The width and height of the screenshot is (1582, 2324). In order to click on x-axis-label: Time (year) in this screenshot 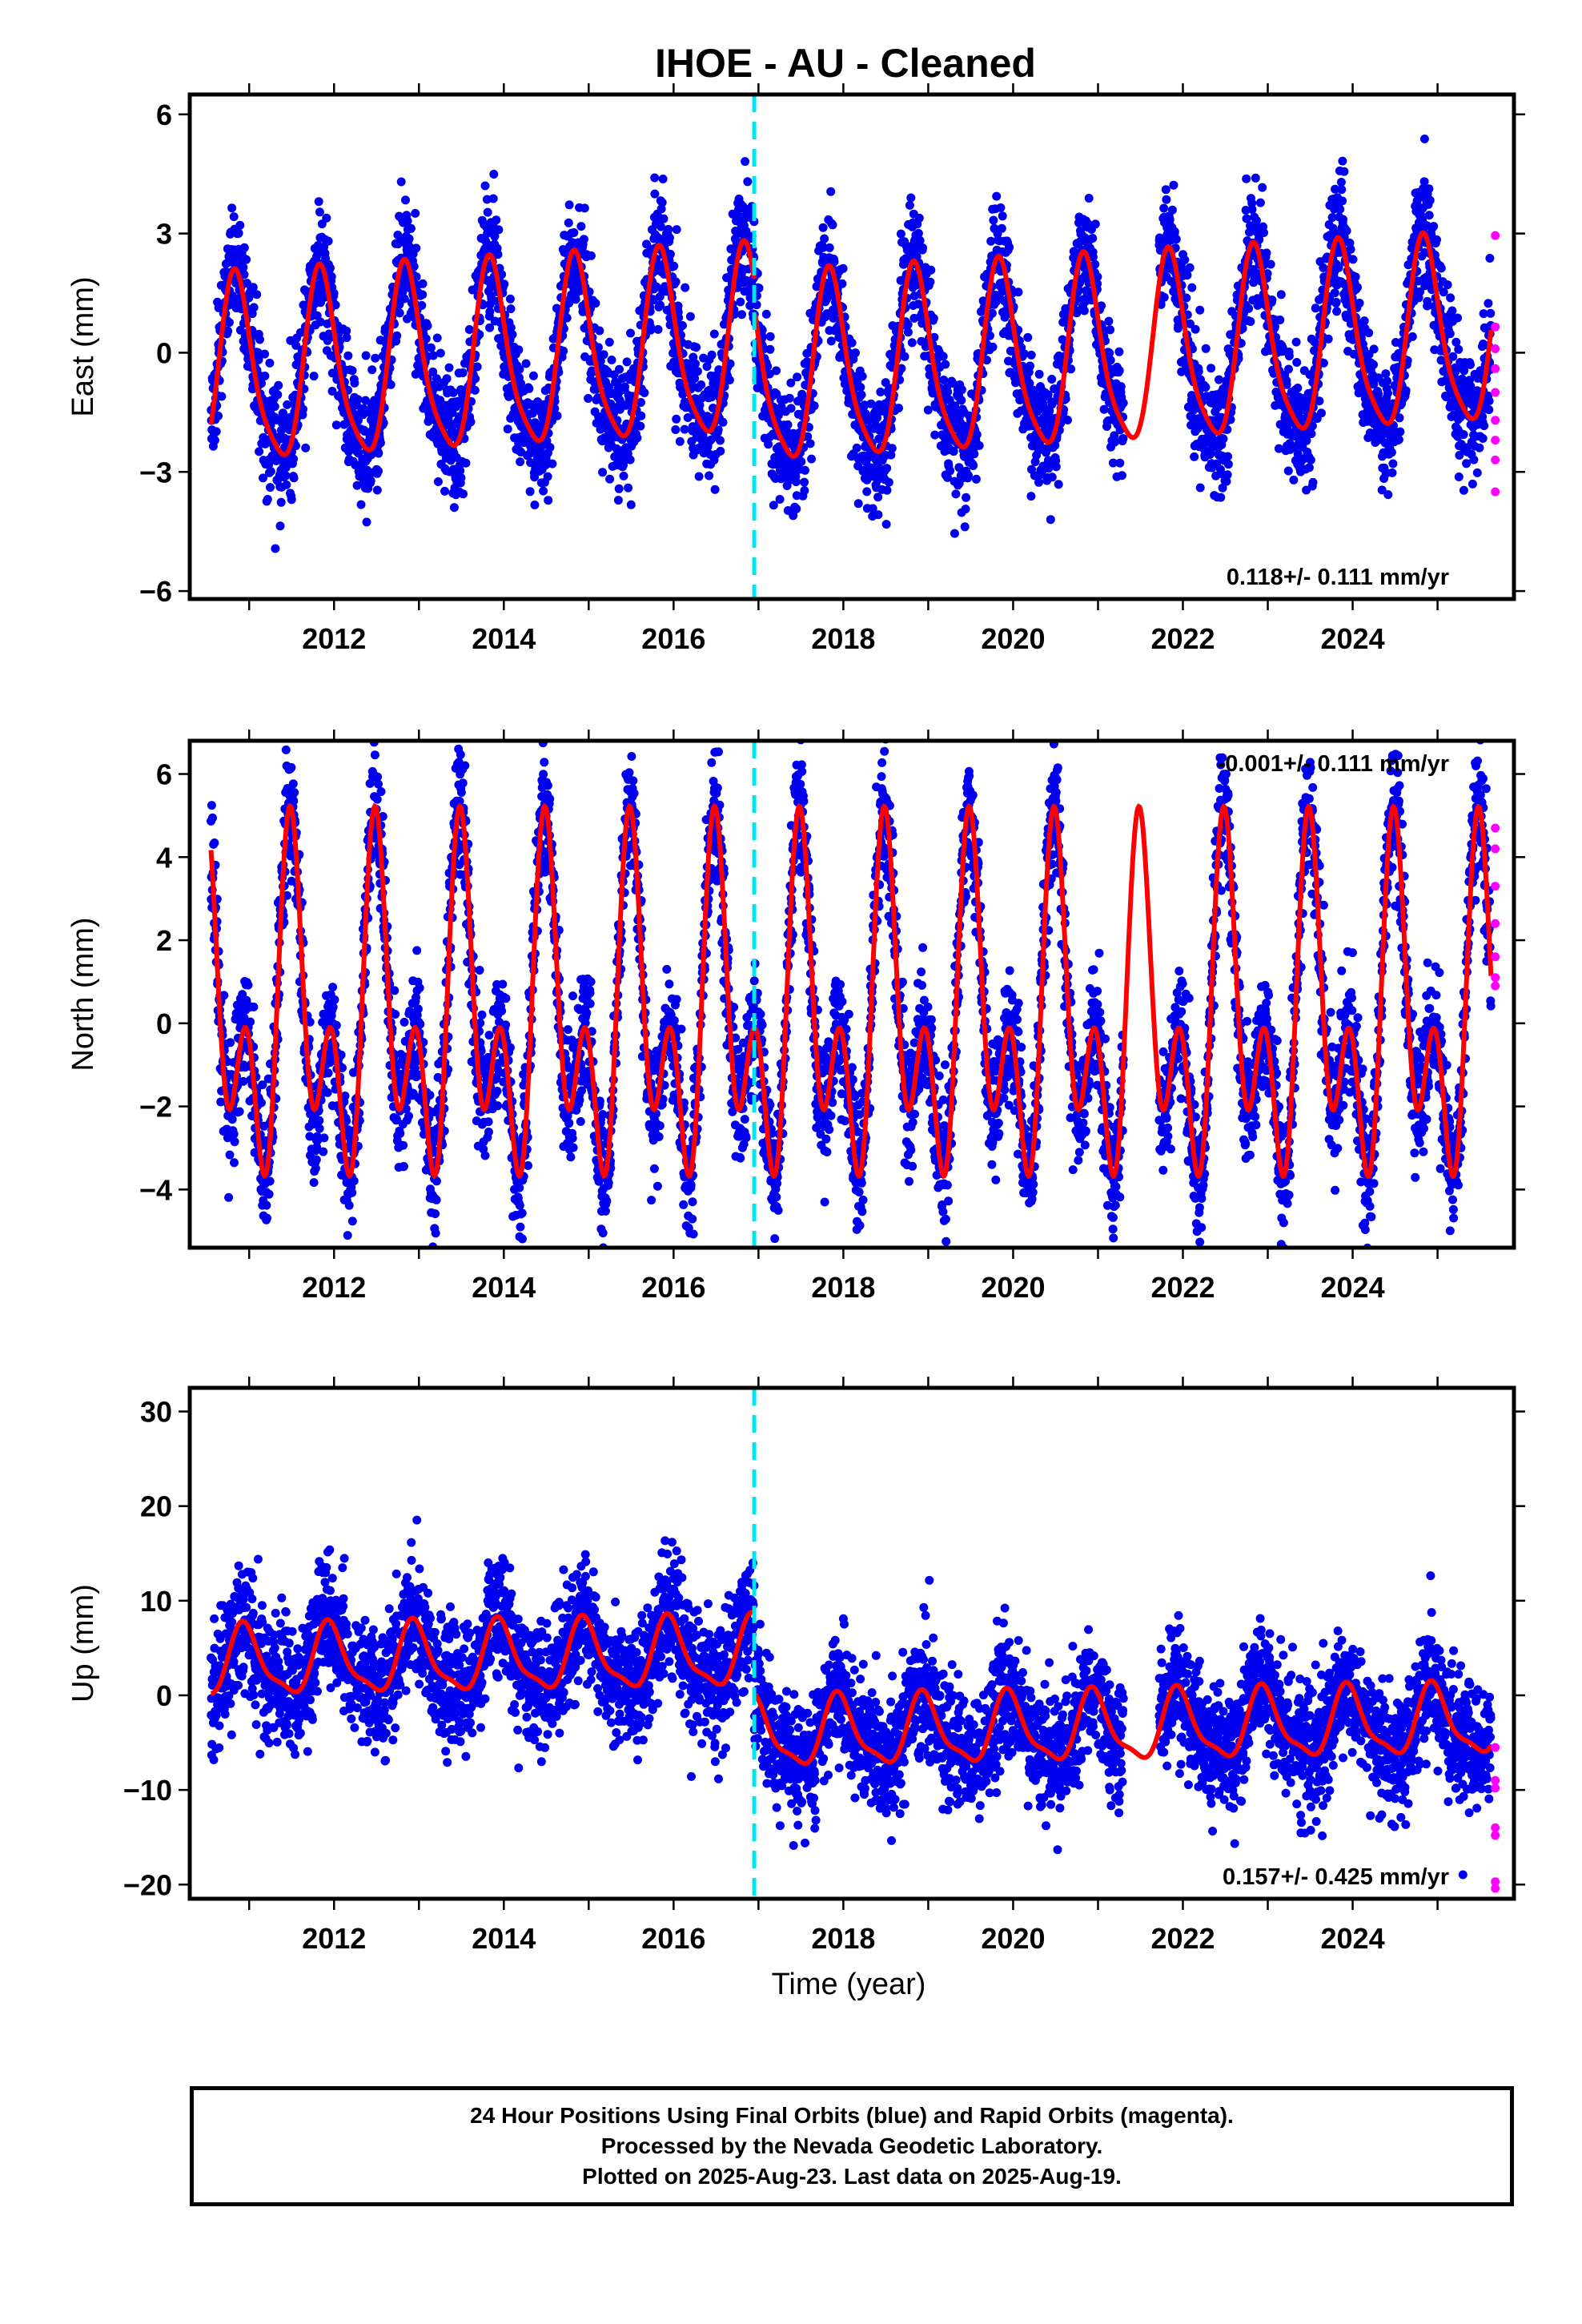, I will do `click(849, 1984)`.